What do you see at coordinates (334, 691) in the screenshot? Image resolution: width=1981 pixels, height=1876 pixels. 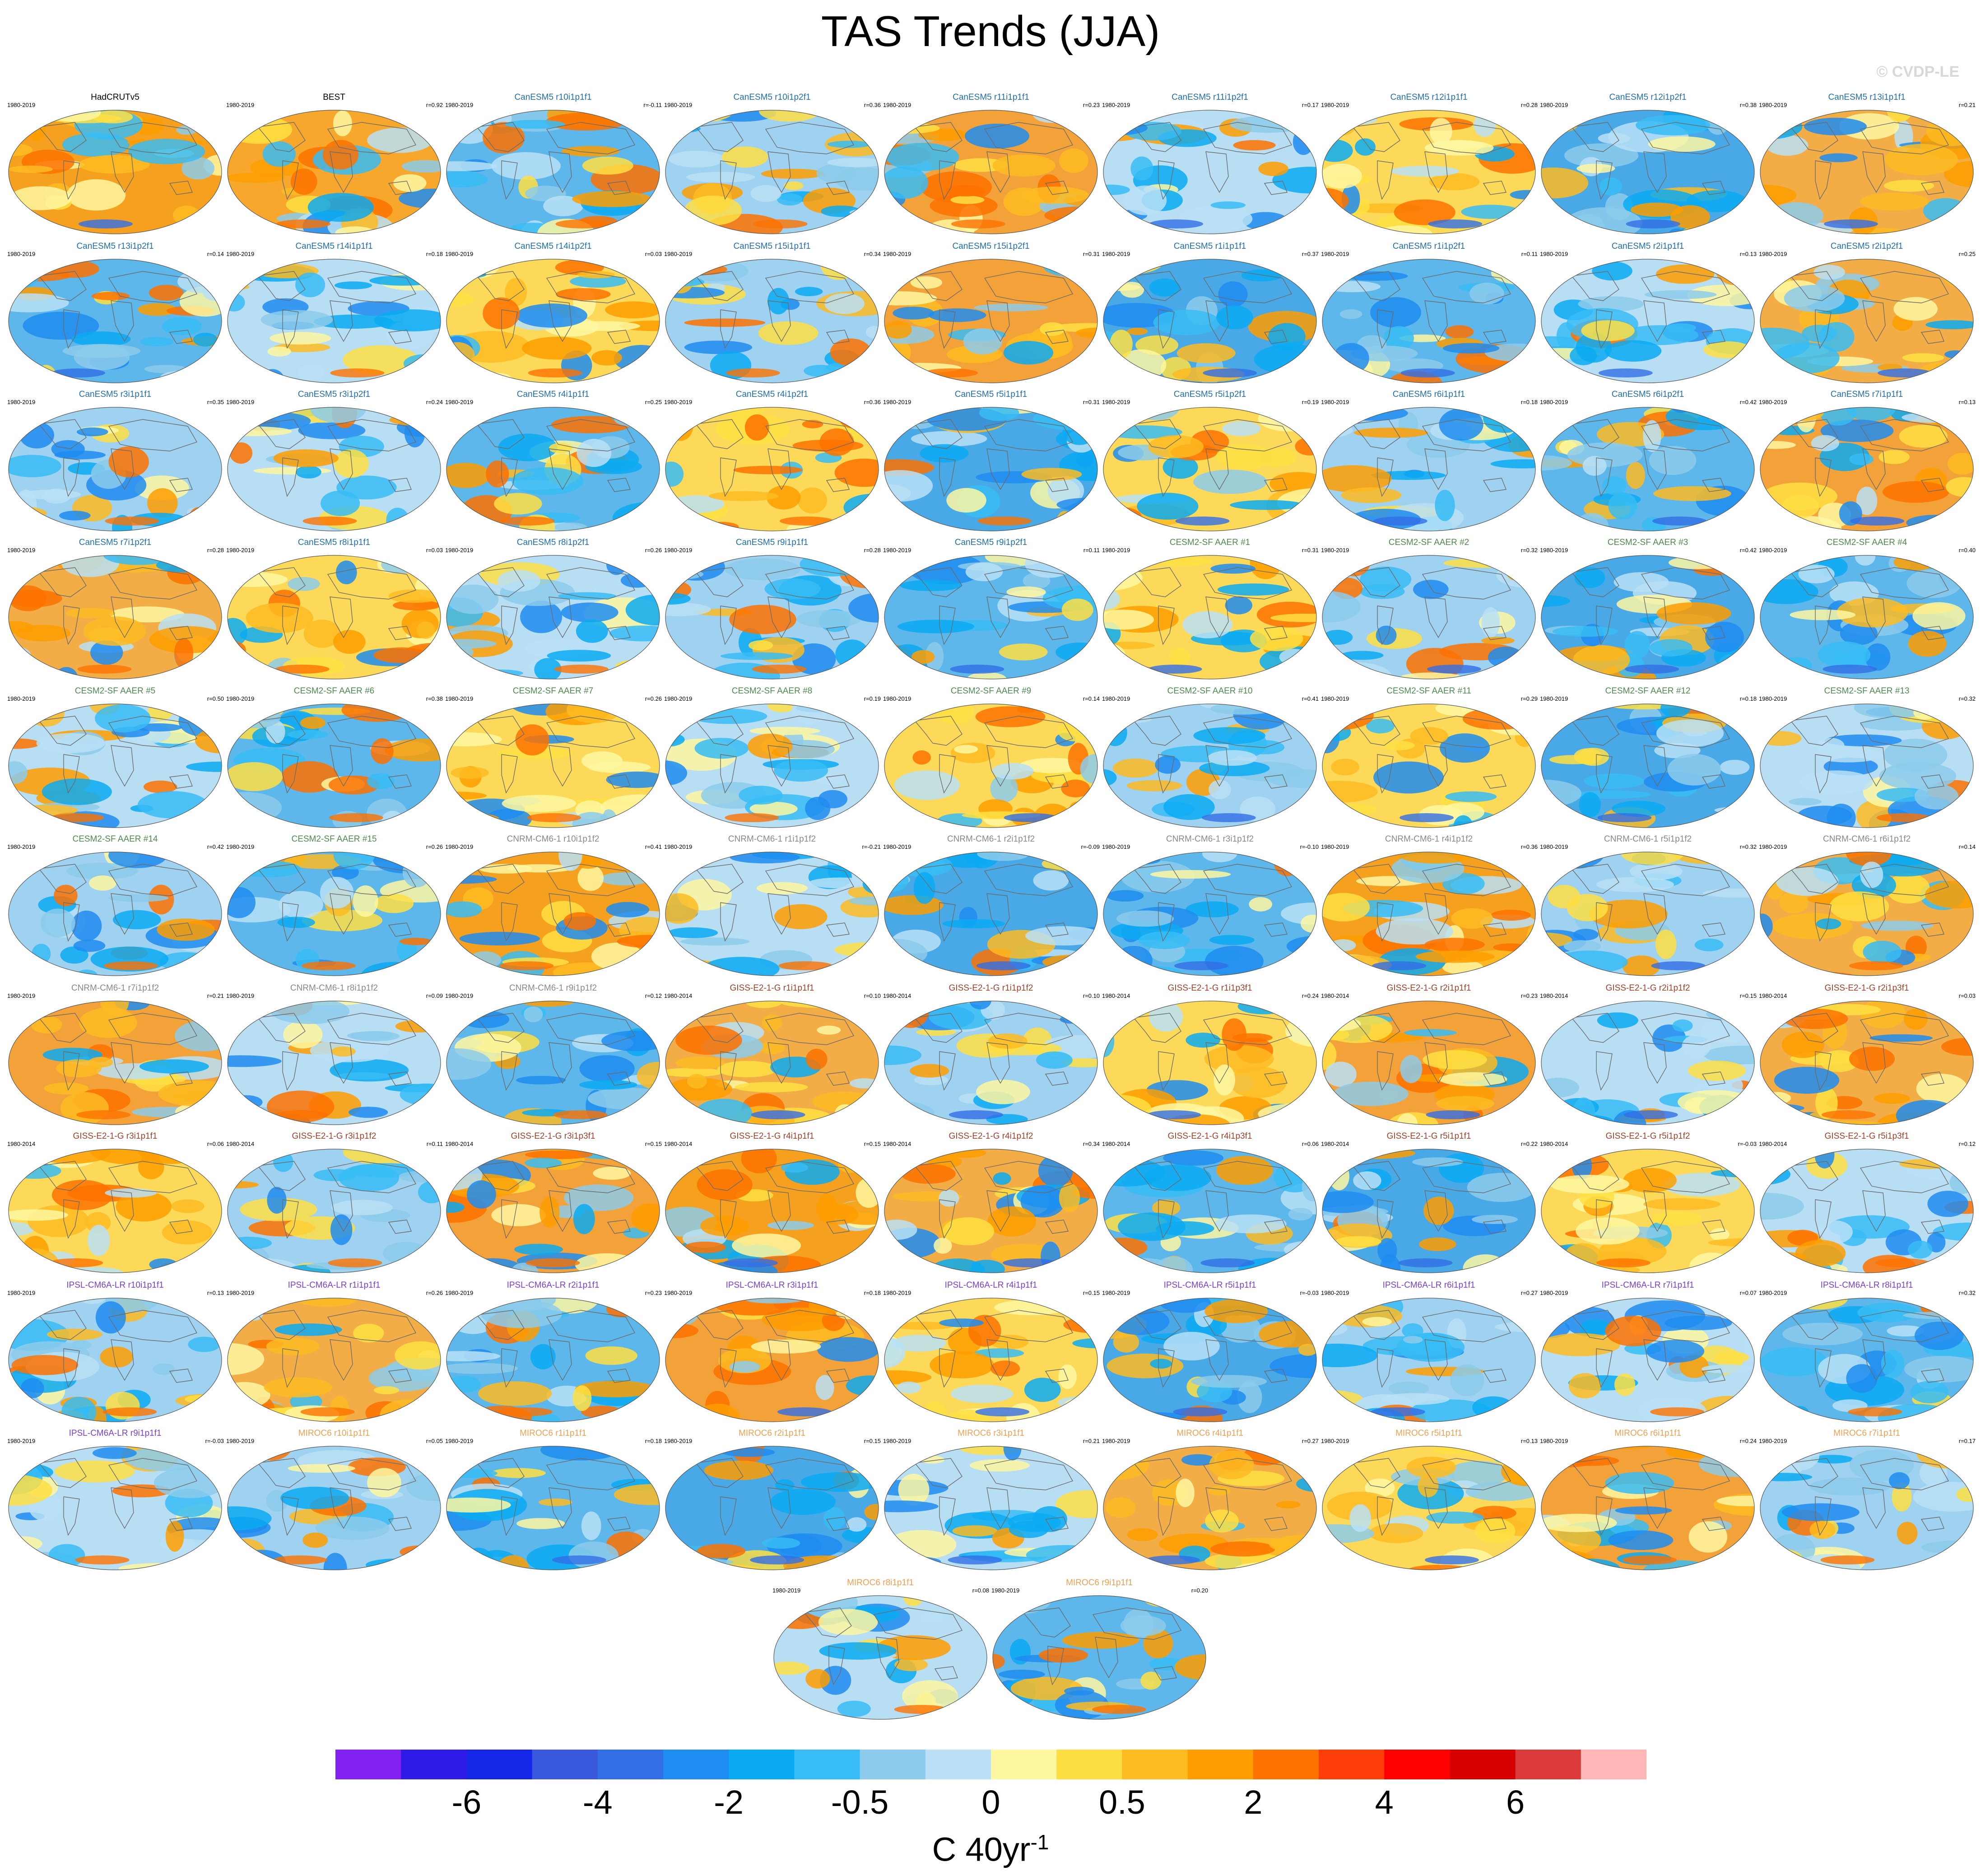 I see `panel-title: CESM2-SF AAER #6` at bounding box center [334, 691].